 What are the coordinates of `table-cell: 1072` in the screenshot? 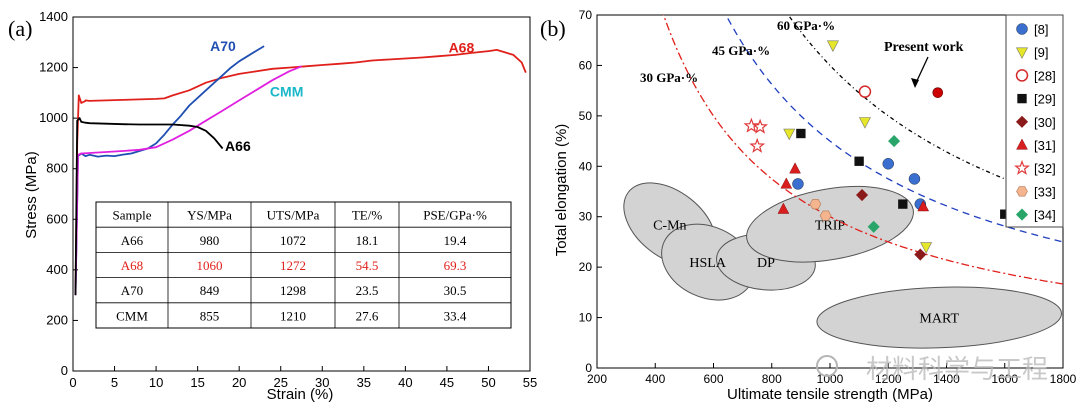 It's located at (293, 240).